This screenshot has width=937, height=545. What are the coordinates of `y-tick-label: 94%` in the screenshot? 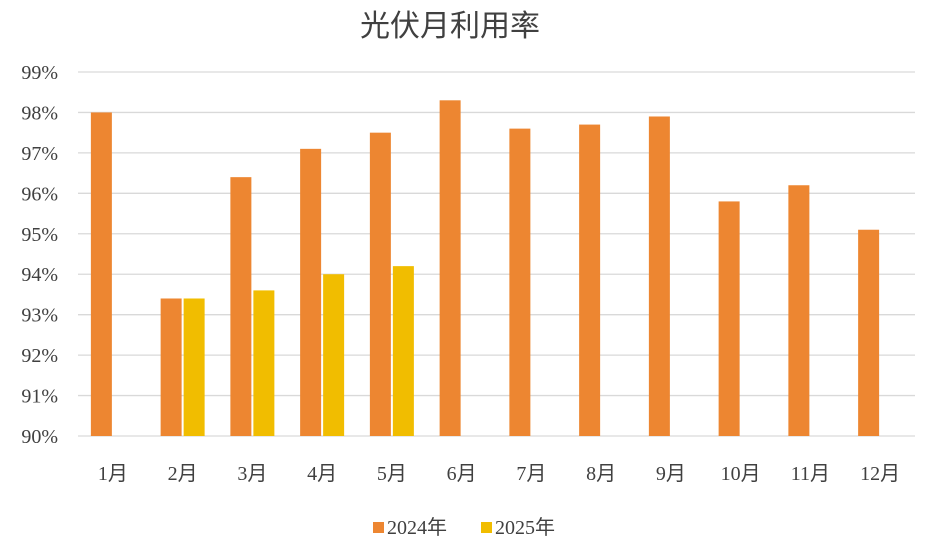 It's located at (39, 275).